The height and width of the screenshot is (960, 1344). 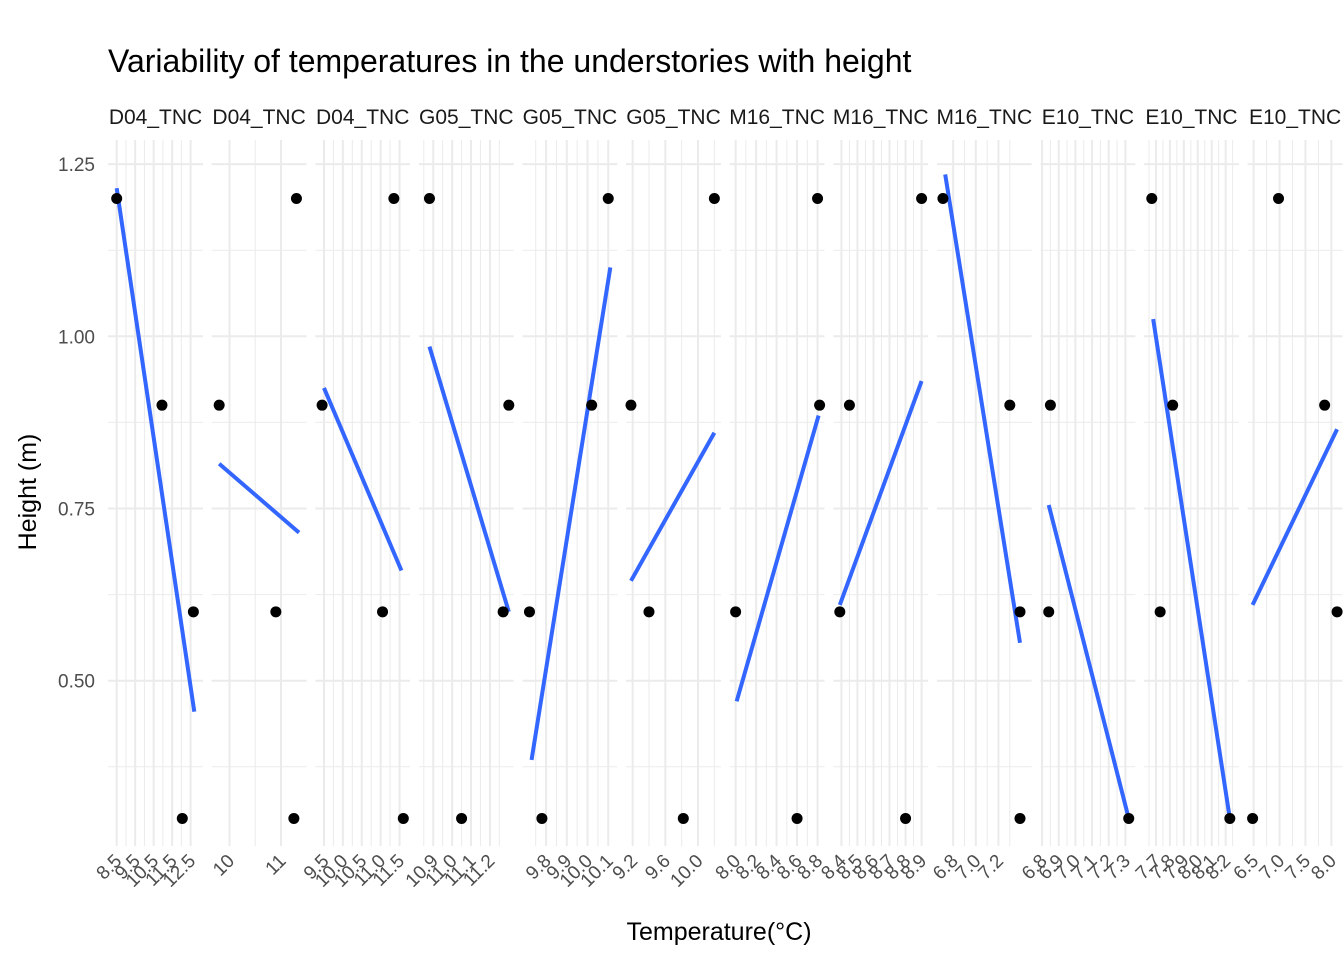 What do you see at coordinates (76, 165) in the screenshot?
I see `y-tick-label: 1.25` at bounding box center [76, 165].